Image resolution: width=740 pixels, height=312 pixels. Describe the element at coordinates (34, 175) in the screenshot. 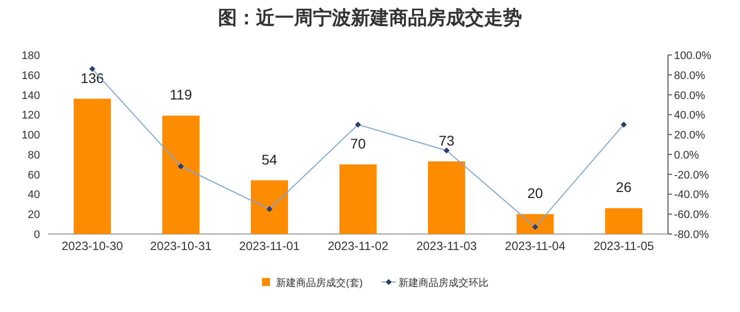

I see `y-tick-label: 60` at that location.